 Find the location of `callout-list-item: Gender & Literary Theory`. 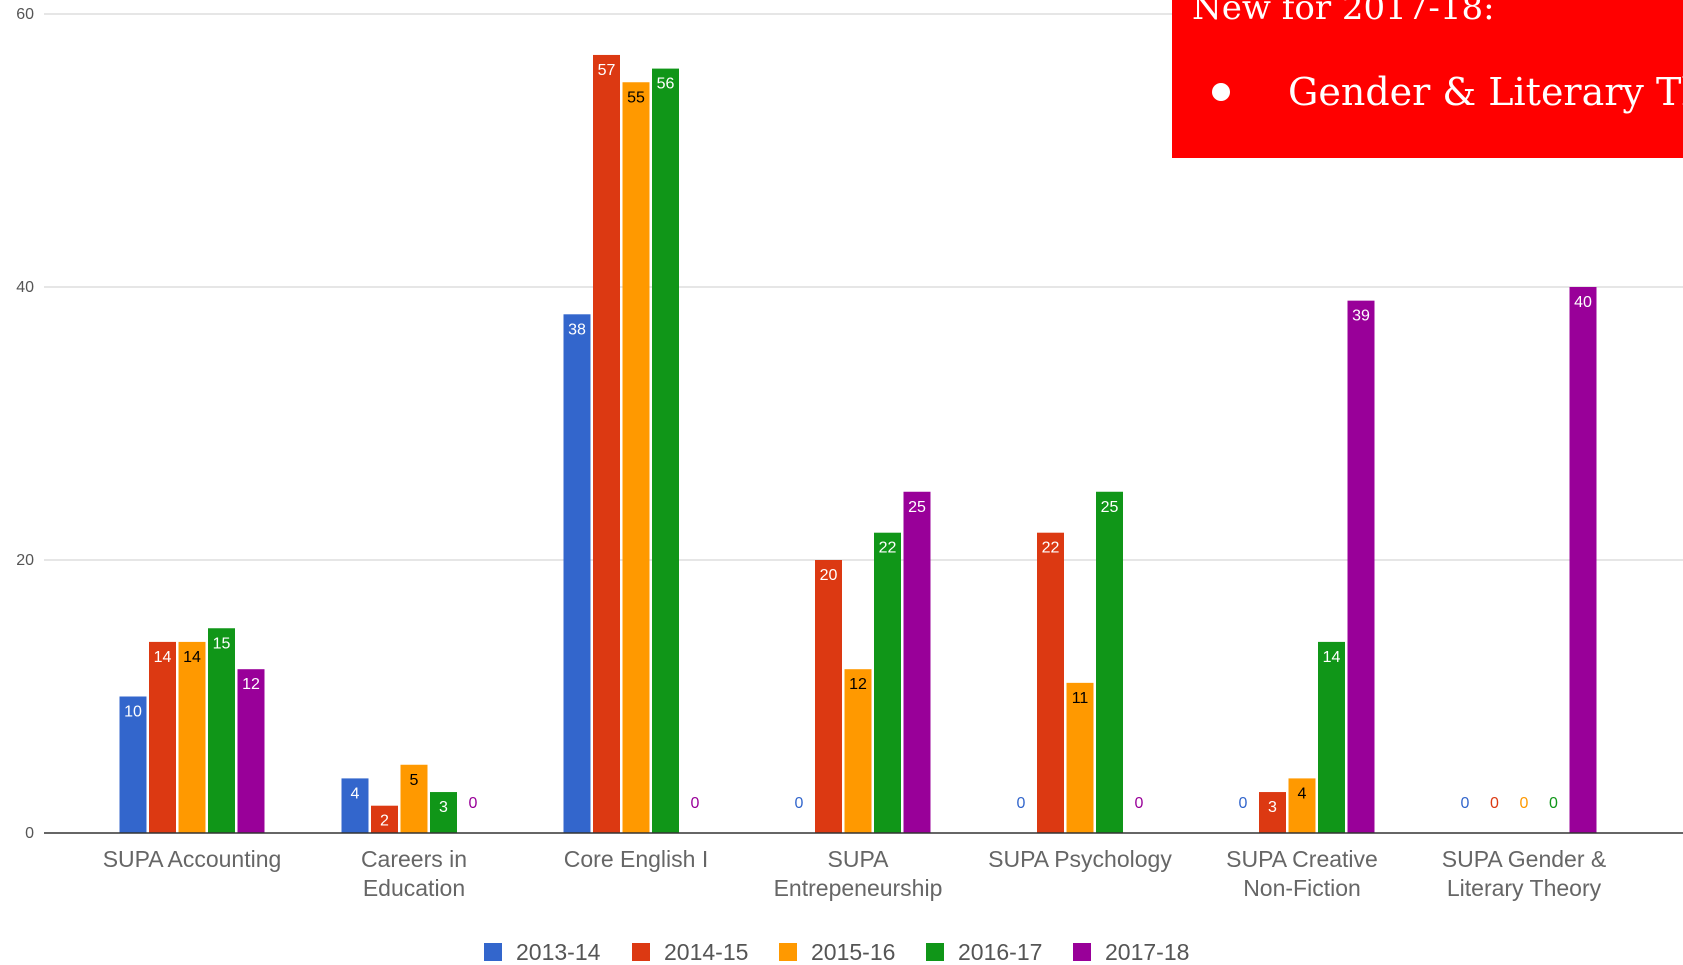

callout-list-item: Gender & Literary Theory is located at coordinates (1447, 92).